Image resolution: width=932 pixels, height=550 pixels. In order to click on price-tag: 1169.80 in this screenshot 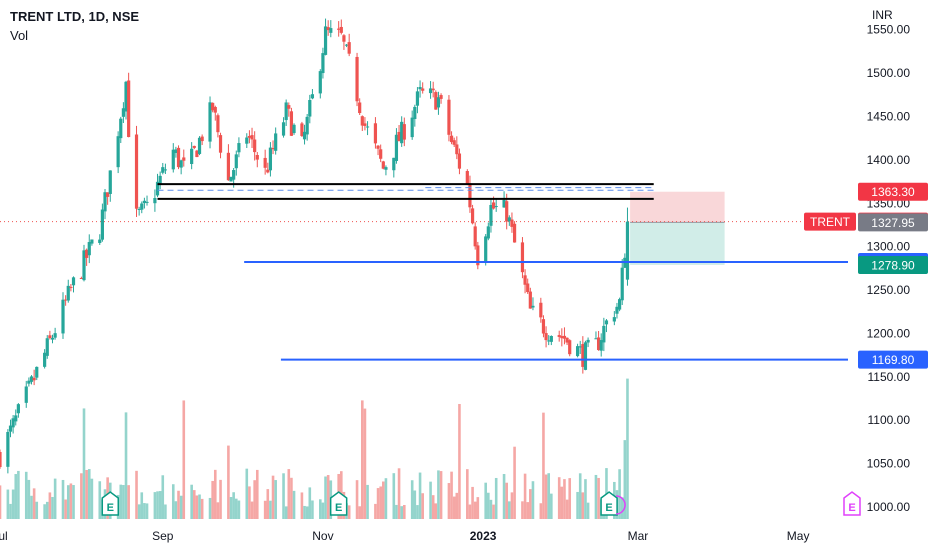, I will do `click(893, 359)`.